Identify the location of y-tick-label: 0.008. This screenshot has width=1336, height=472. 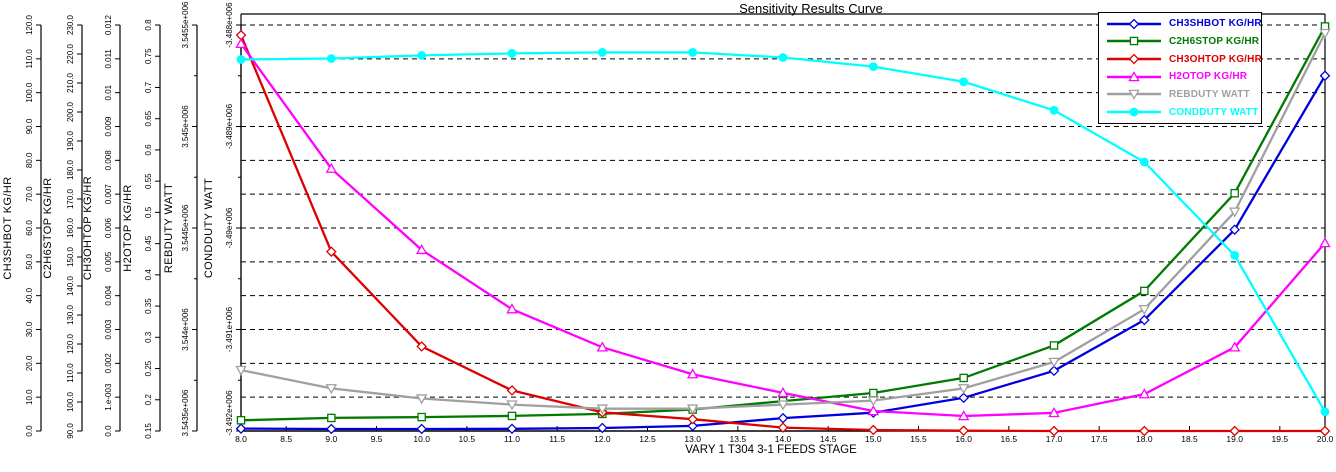
(108, 160).